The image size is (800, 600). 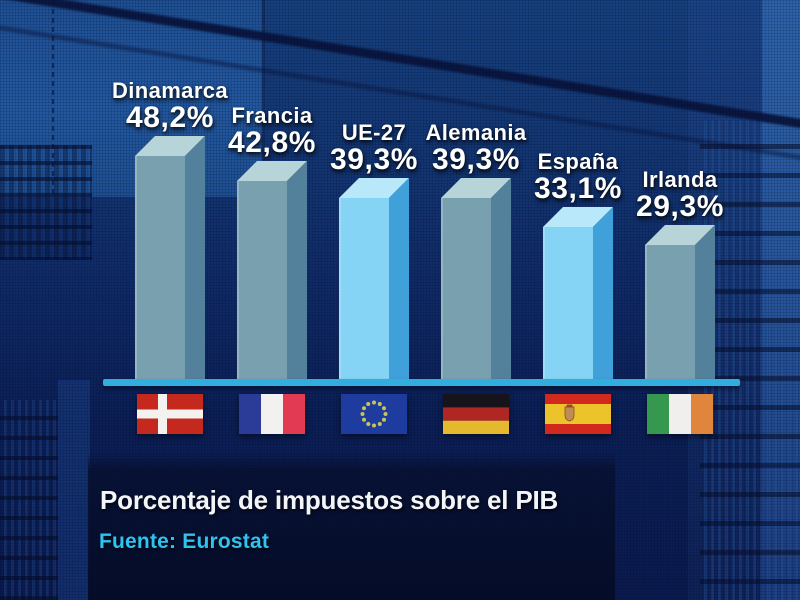 I want to click on european-union-flag-icon, so click(x=374, y=414).